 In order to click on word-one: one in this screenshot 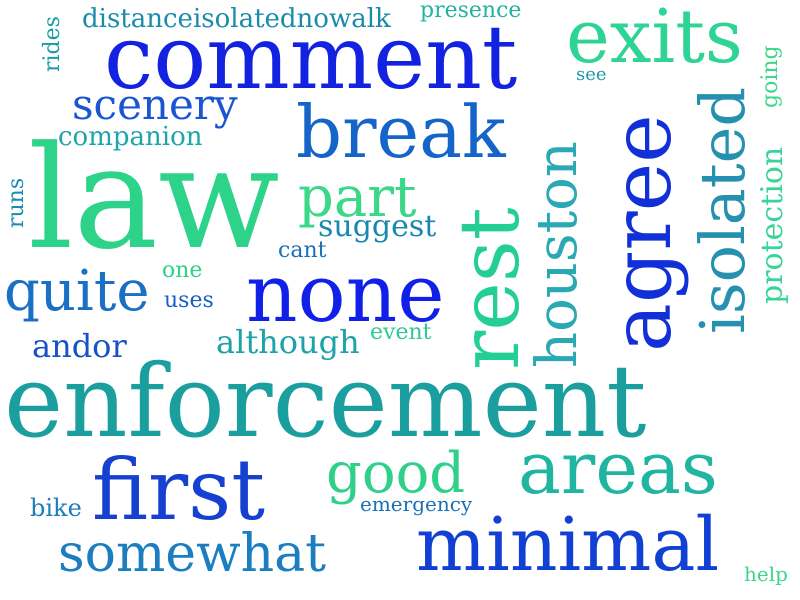, I will do `click(182, 270)`.